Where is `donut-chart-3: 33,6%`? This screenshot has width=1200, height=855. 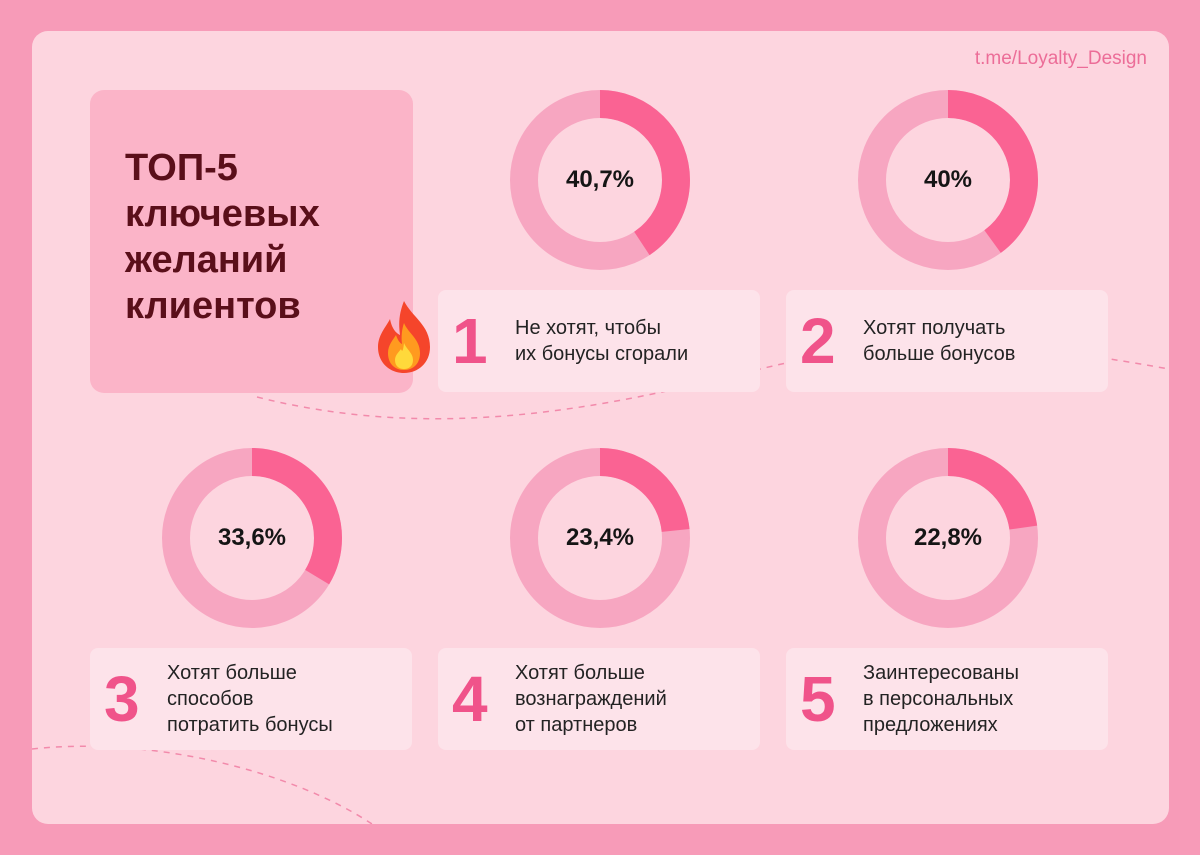
donut-chart-3: 33,6% is located at coordinates (252, 538).